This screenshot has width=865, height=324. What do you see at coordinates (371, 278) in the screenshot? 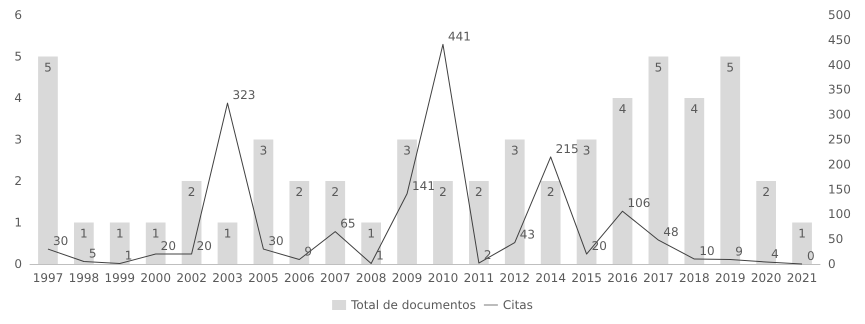
I see `x-tick-label: 2008` at bounding box center [371, 278].